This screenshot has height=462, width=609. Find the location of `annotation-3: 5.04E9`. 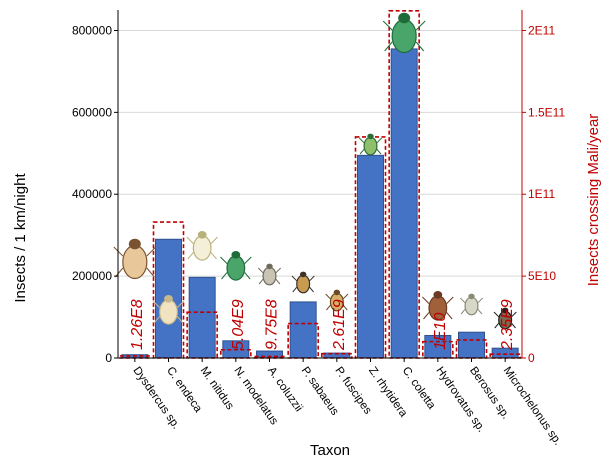

annotation-3: 5.04E9 is located at coordinates (238, 324).